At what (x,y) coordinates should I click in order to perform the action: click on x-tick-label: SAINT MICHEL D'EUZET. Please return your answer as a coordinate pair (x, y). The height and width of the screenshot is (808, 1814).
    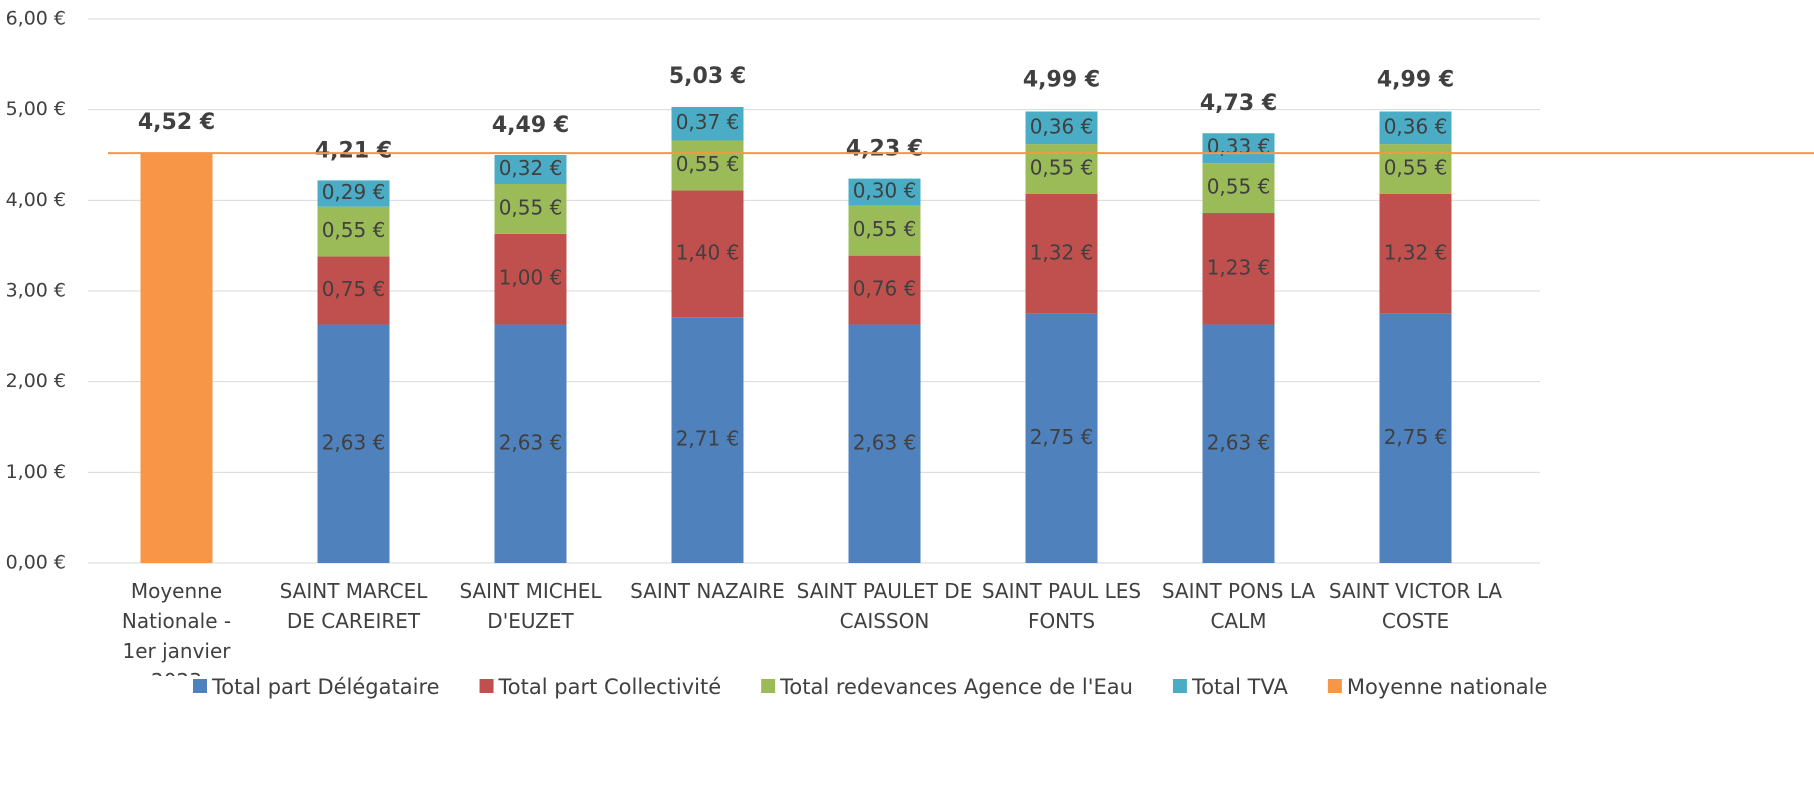
    Looking at the image, I should click on (530, 606).